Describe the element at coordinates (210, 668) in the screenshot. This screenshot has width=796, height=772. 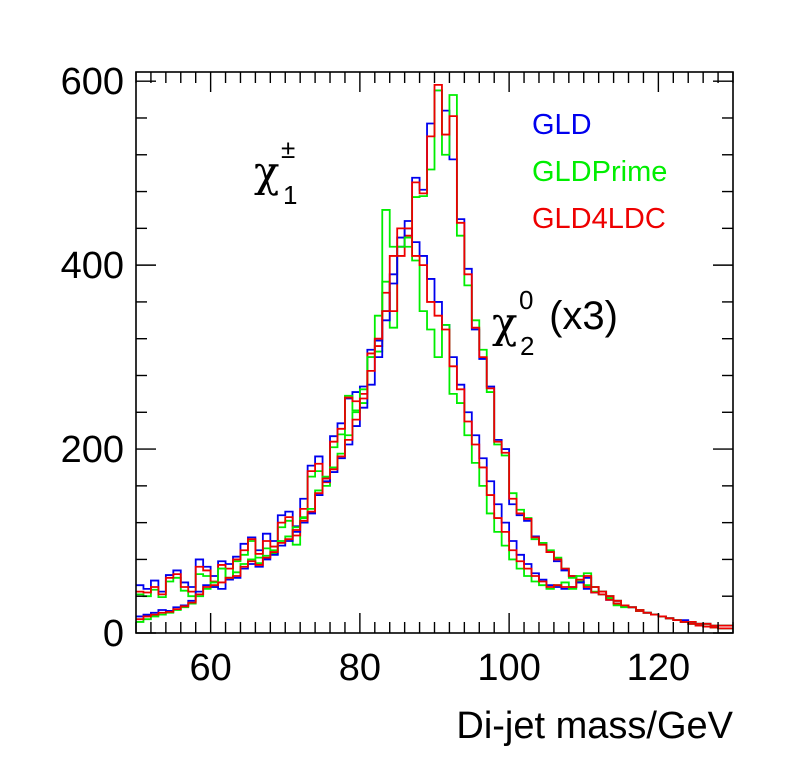
I see `x-tick-label: 60` at that location.